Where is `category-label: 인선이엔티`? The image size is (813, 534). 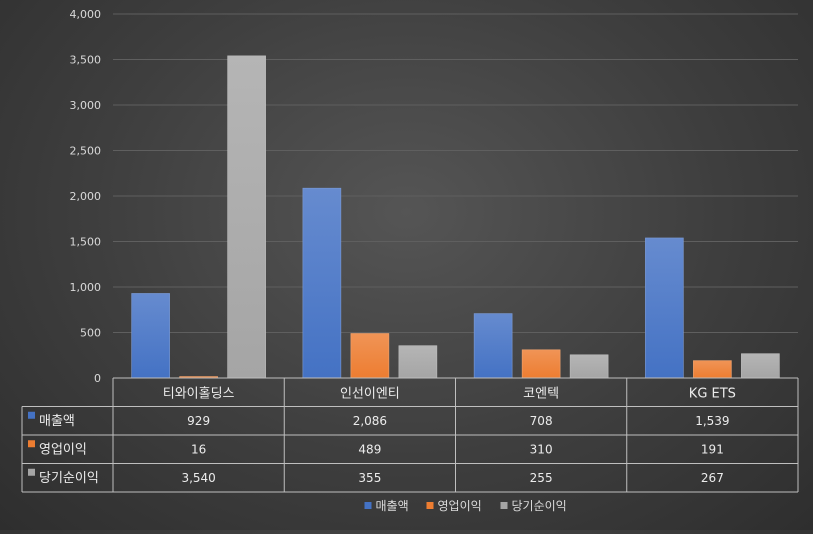 category-label: 인선이엔티 is located at coordinates (370, 393).